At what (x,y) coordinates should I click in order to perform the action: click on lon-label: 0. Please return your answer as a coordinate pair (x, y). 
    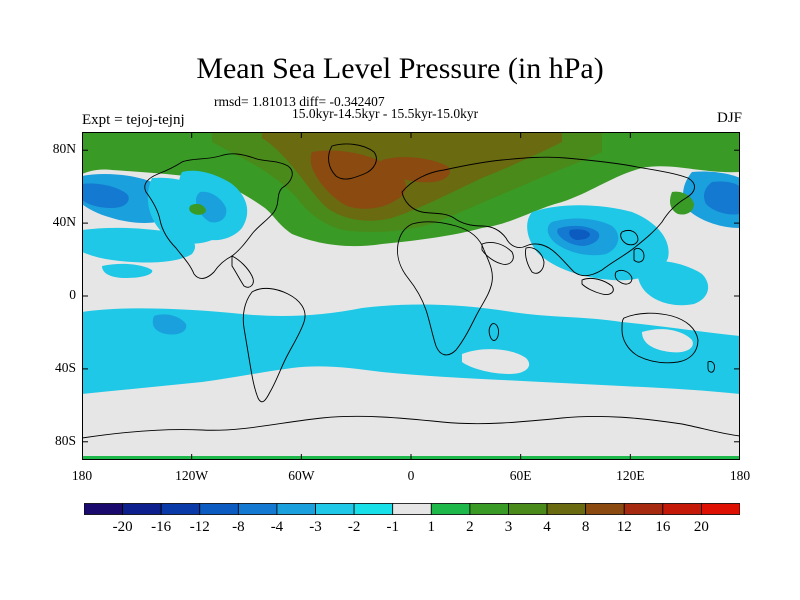
    Looking at the image, I should click on (411, 475).